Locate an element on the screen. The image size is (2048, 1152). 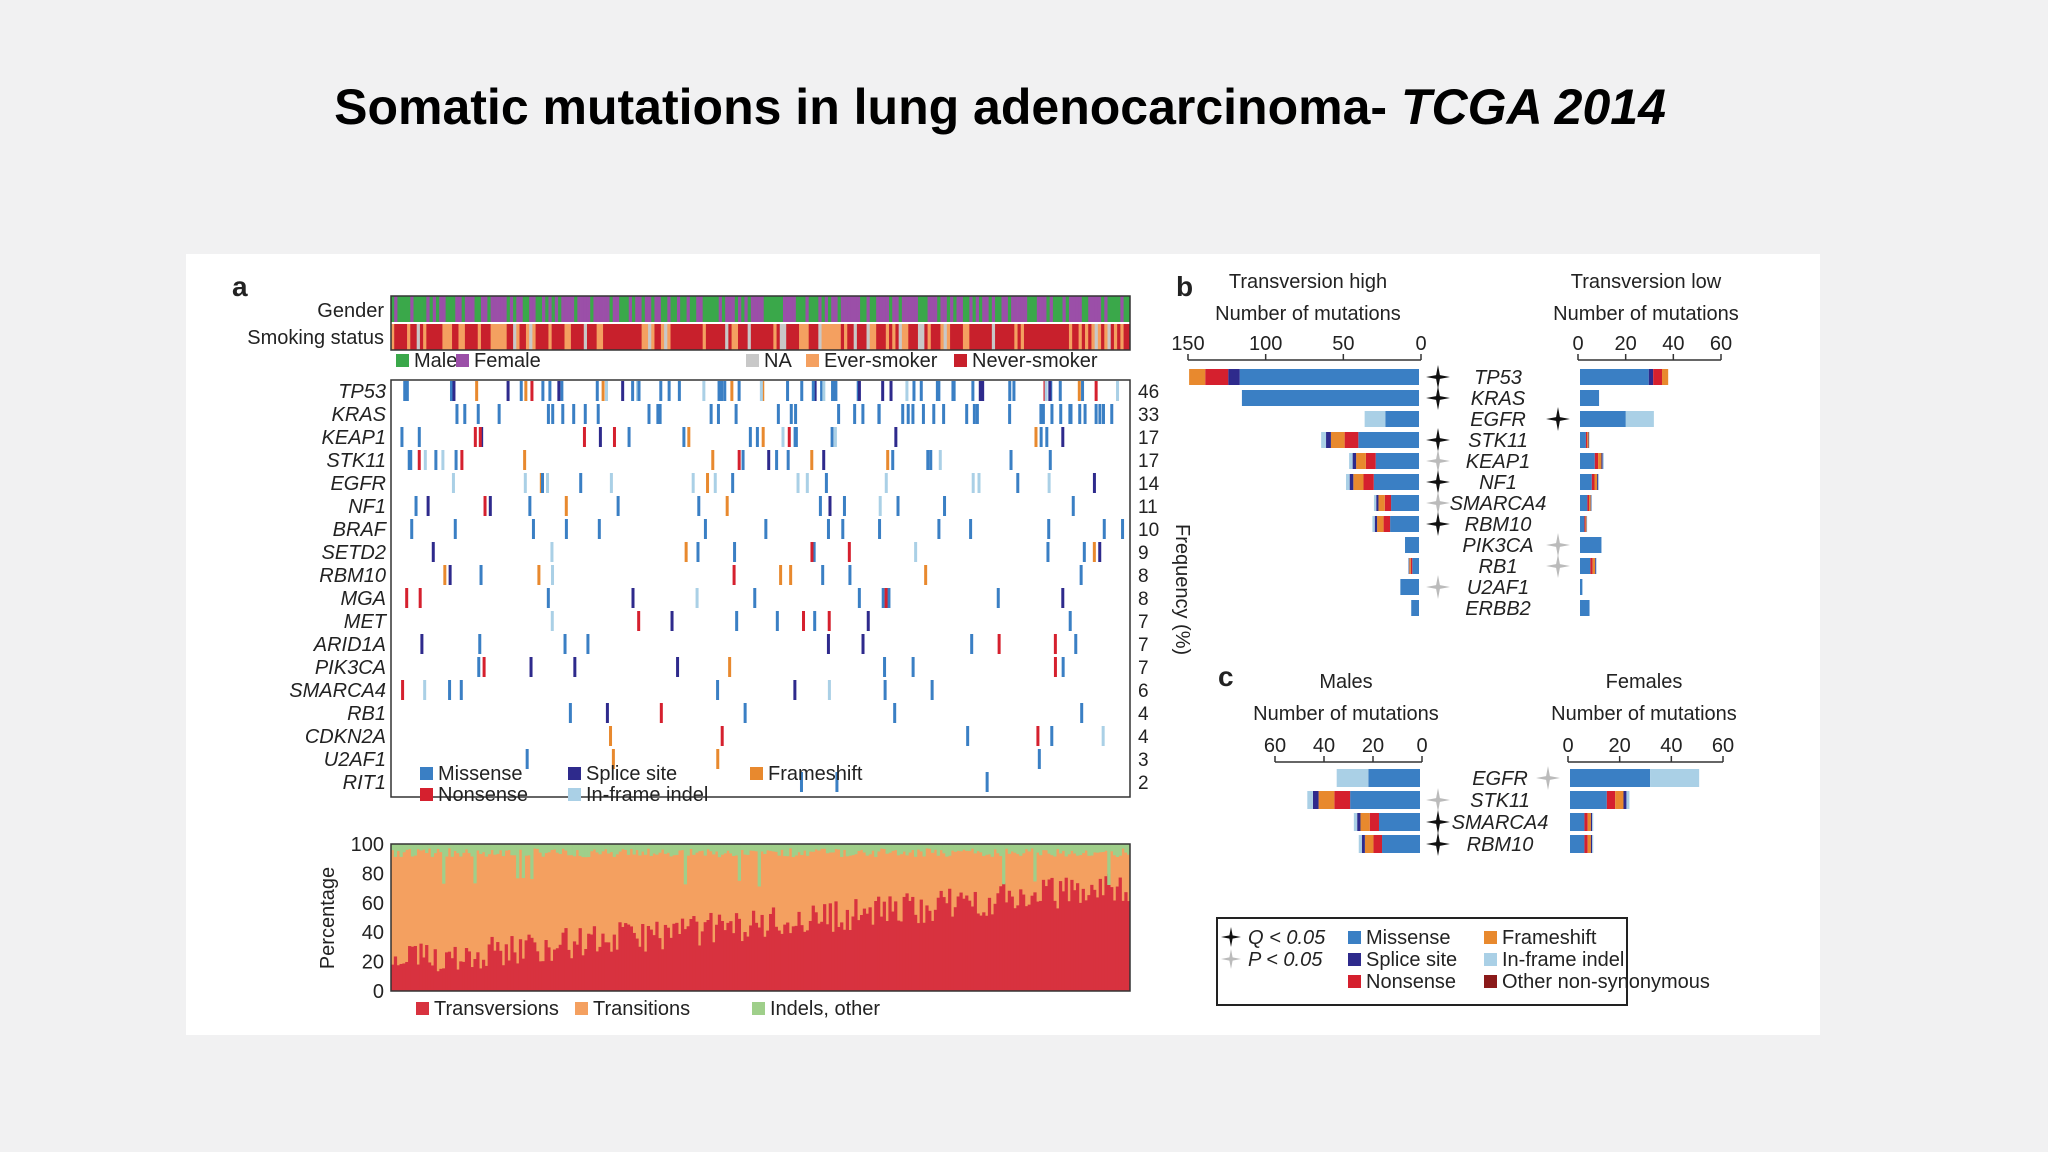
panel-b-left-axis-tick-label: 0 is located at coordinates (1420, 344).